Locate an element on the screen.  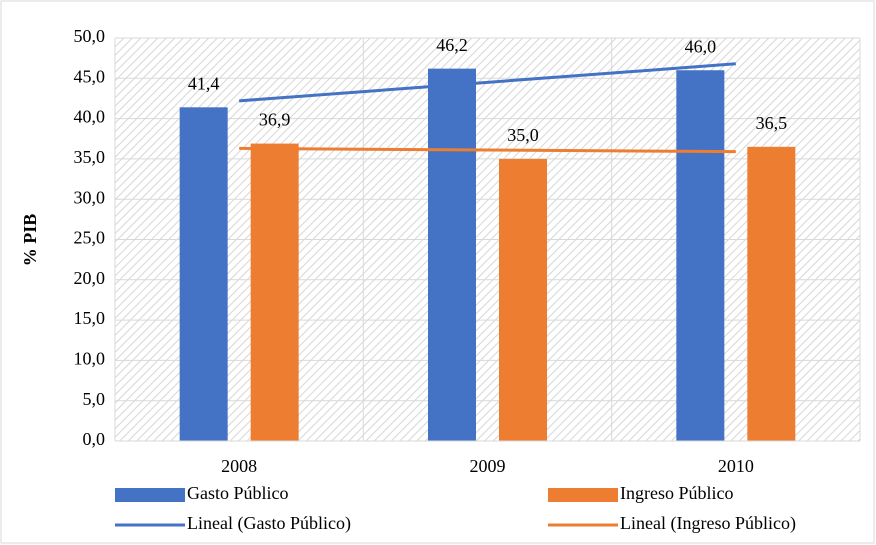
data-label: 46,2 is located at coordinates (452, 45).